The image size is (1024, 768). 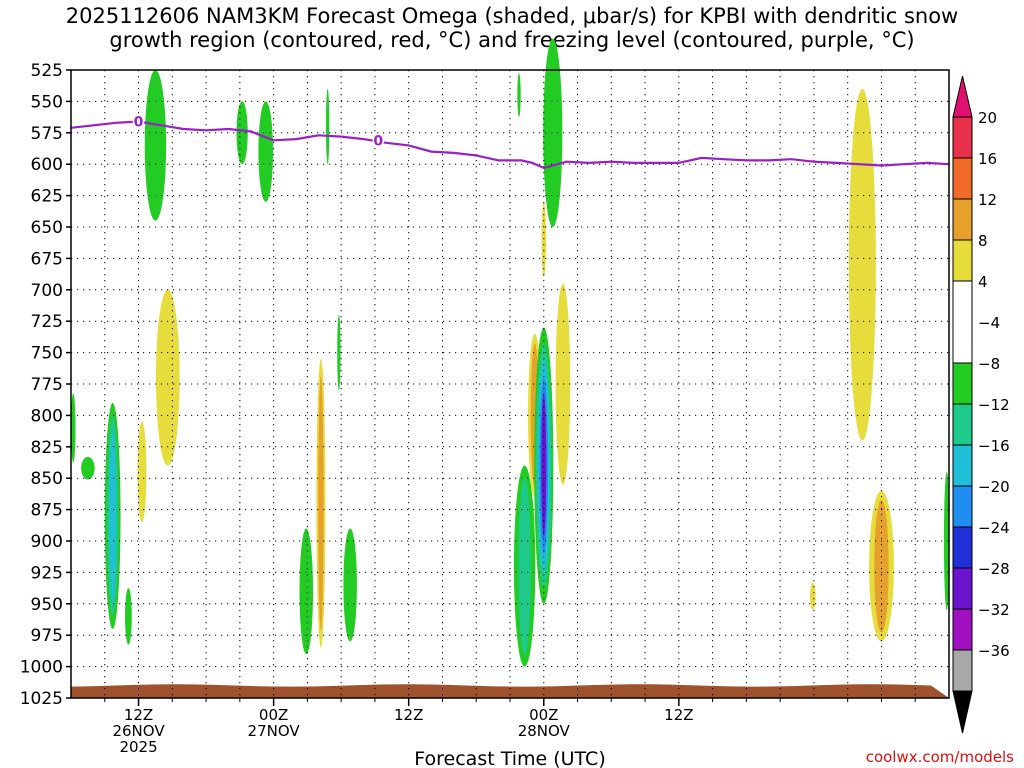 I want to click on colorbar-label: 4, so click(x=983, y=282).